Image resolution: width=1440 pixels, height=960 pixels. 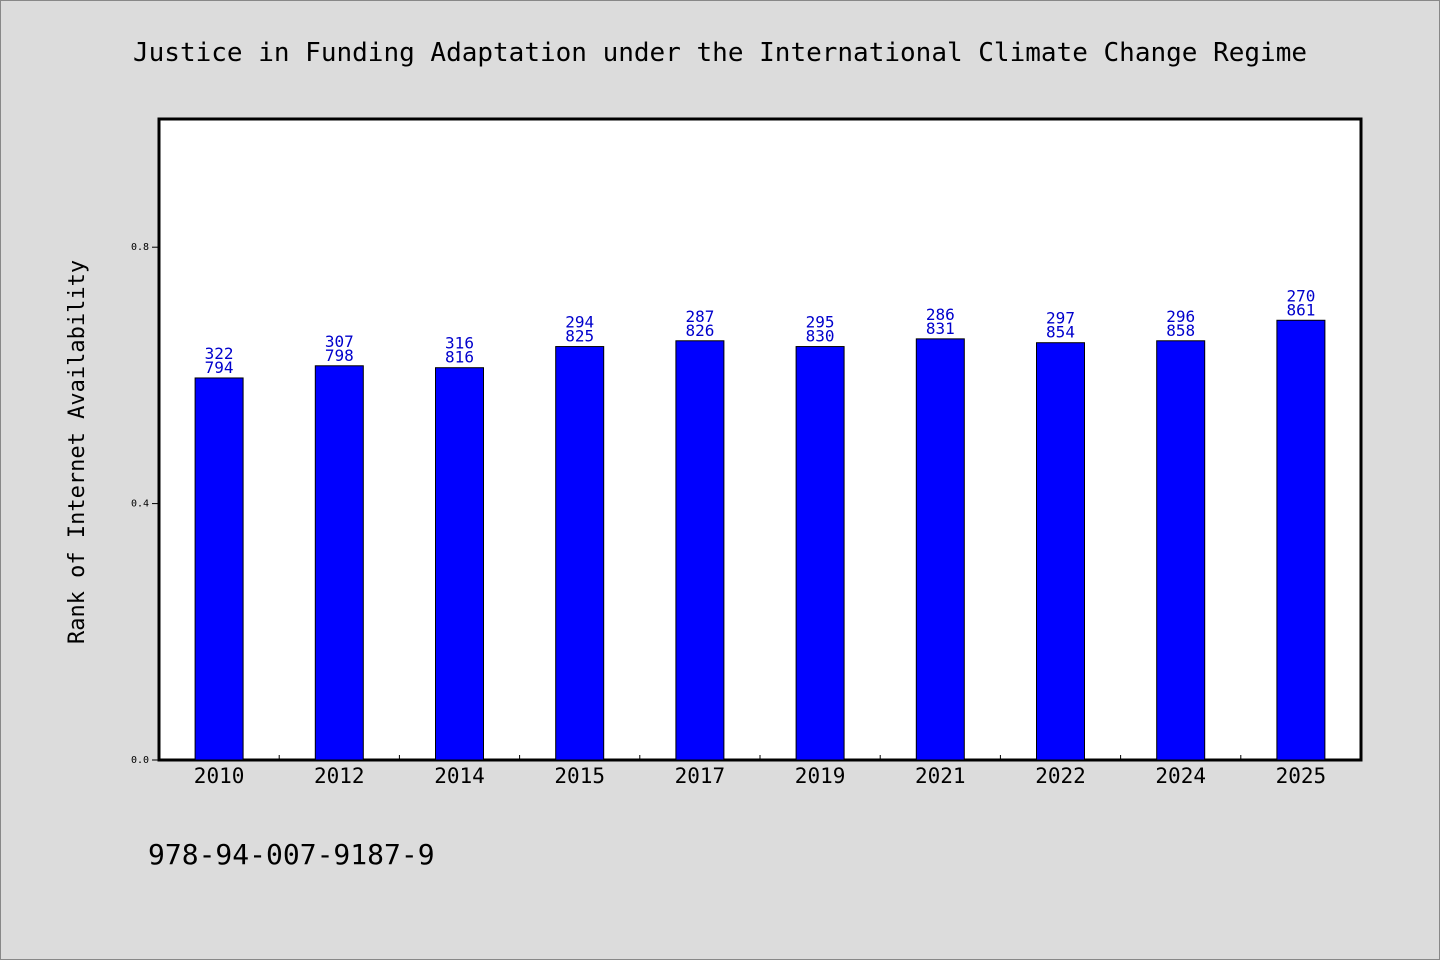 What do you see at coordinates (1060, 776) in the screenshot?
I see `x-tick-label: 2022` at bounding box center [1060, 776].